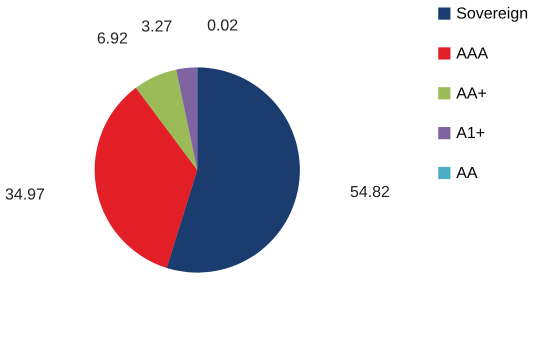 This screenshot has height=348, width=534. Describe the element at coordinates (112, 39) in the screenshot. I see `data-label: 6.92` at that location.